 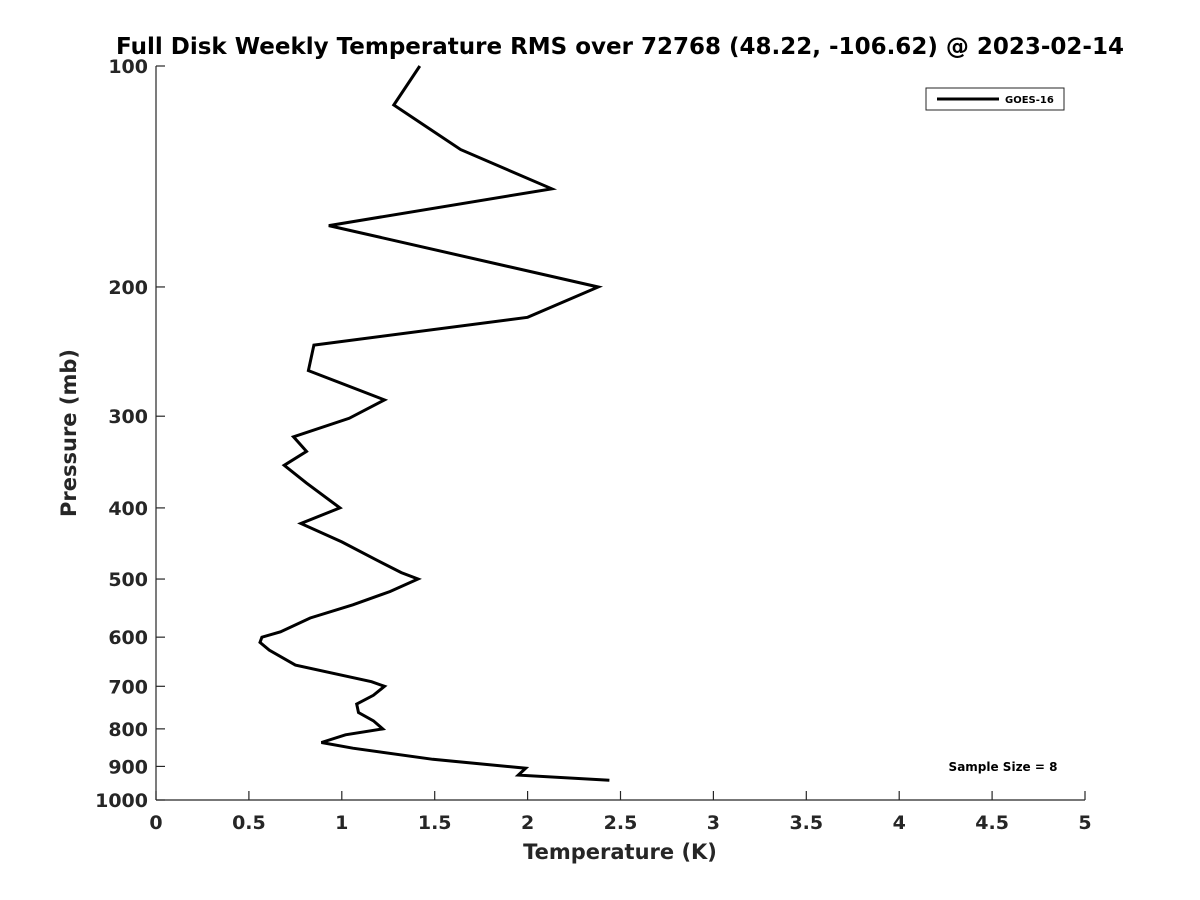 I want to click on y-tick-label: 100, so click(x=128, y=67).